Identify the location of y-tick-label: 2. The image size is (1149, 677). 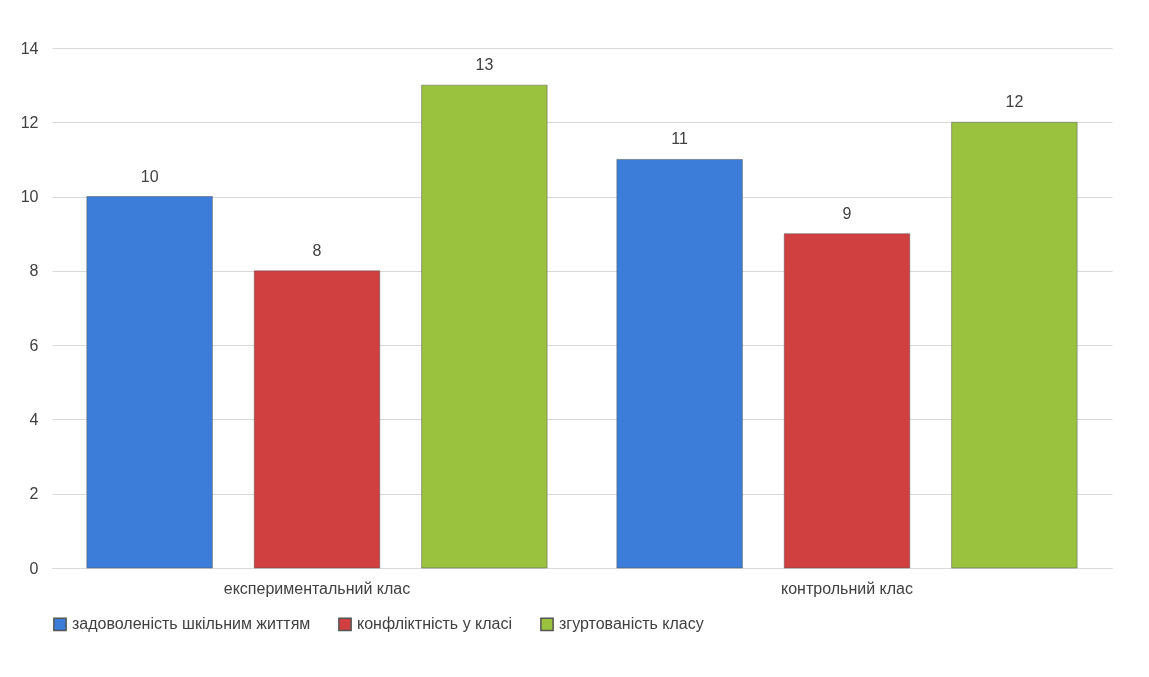
(34, 494).